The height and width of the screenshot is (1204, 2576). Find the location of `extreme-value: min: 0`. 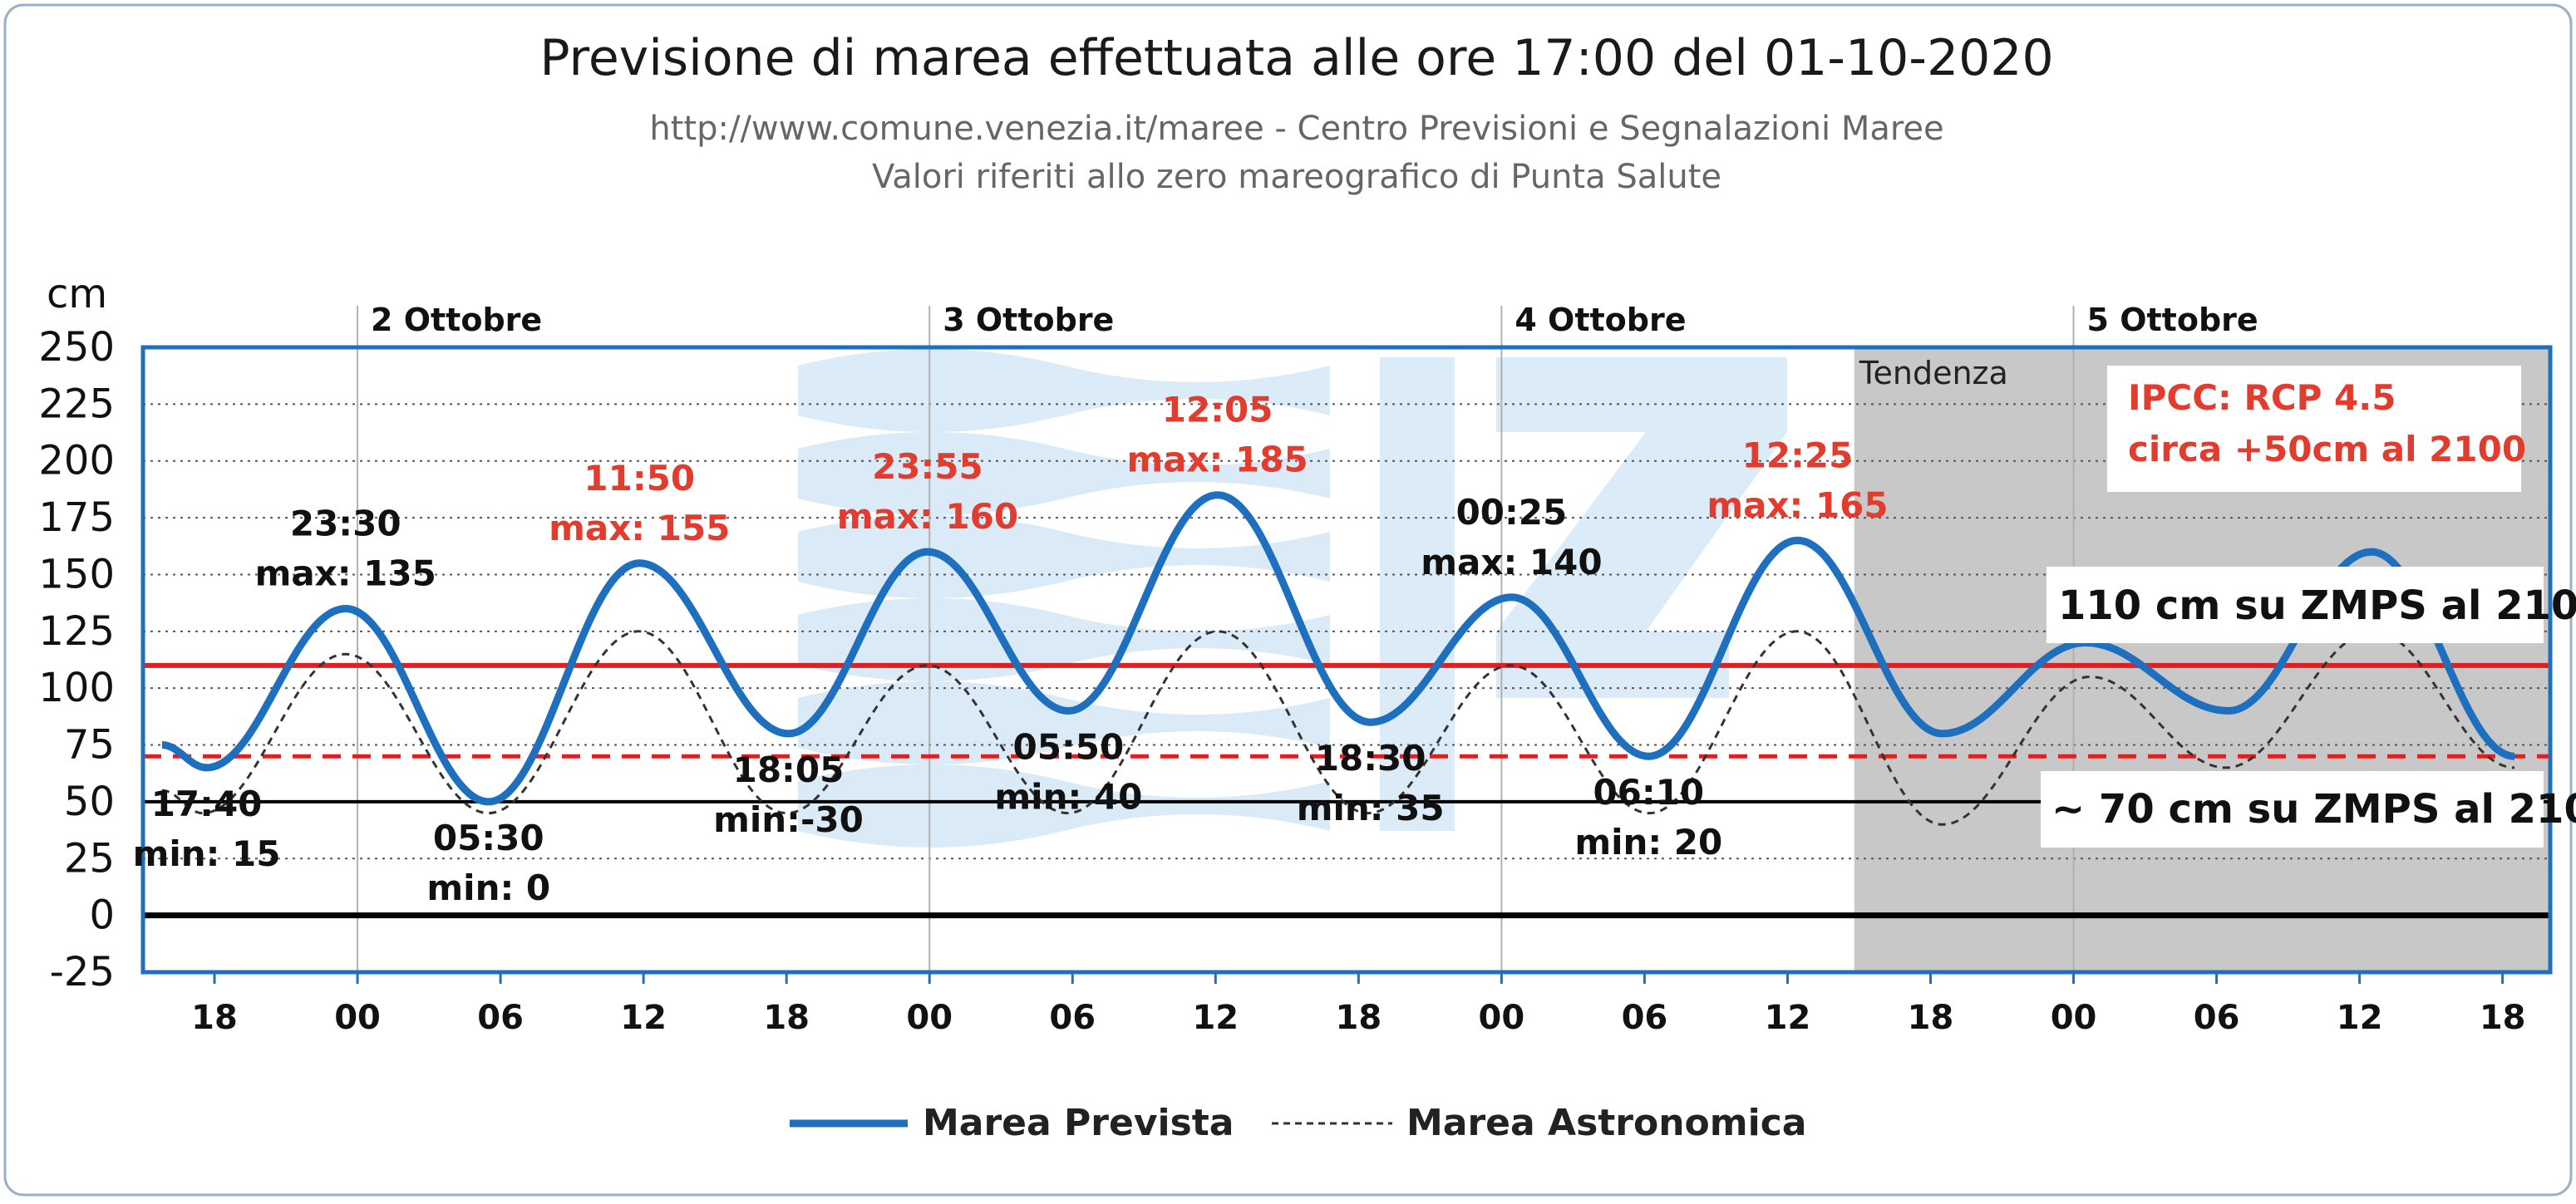

extreme-value: min: 0 is located at coordinates (488, 887).